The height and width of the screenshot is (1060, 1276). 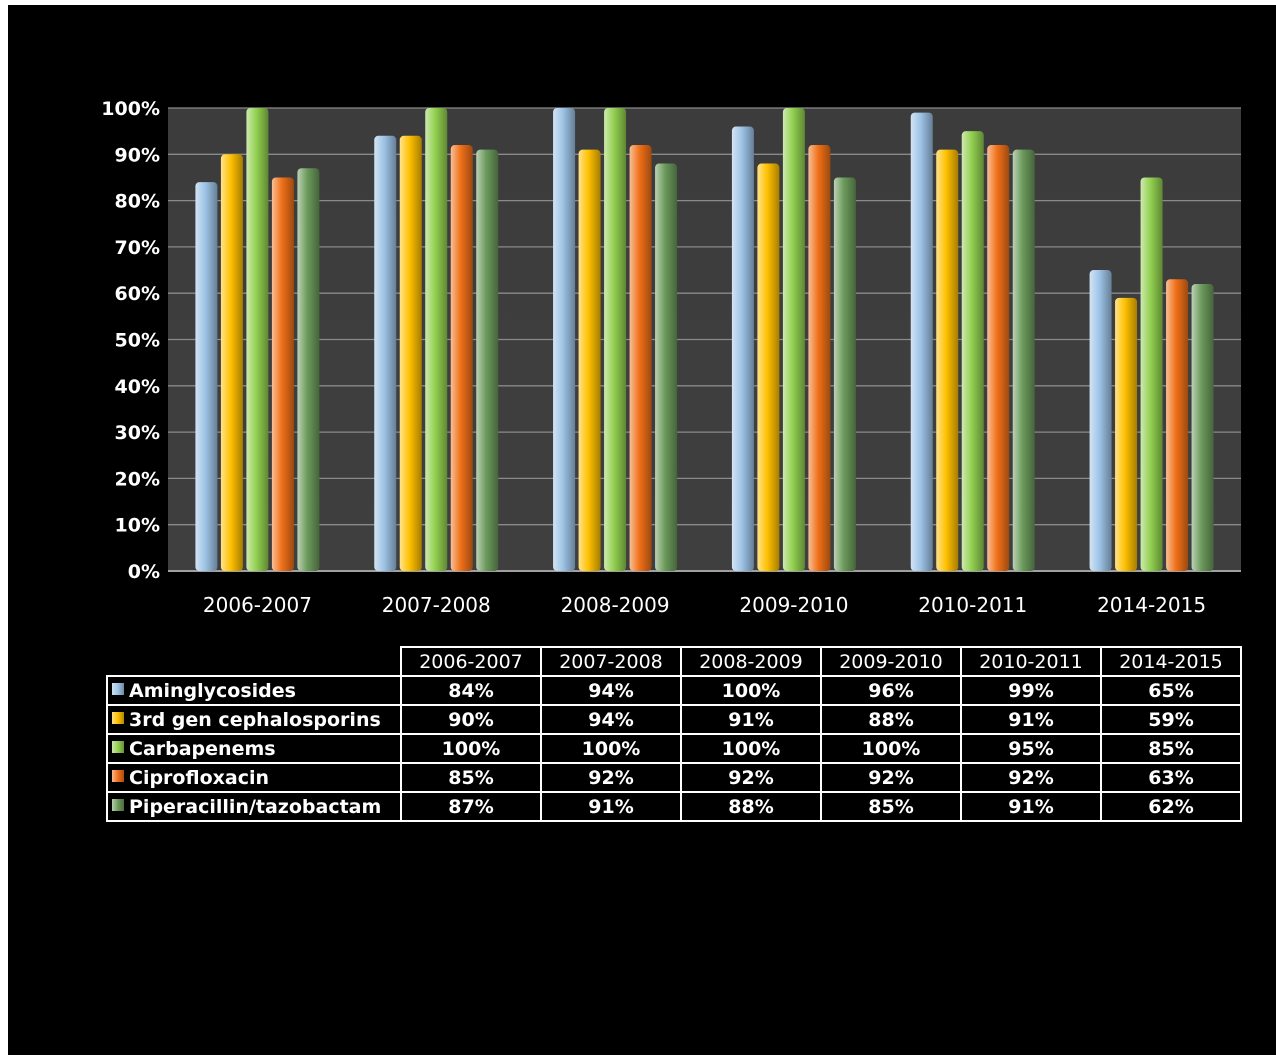 I want to click on table-row: Ciprofloxacin 85% 92% 92% 92% 92% 63%, so click(x=674, y=777).